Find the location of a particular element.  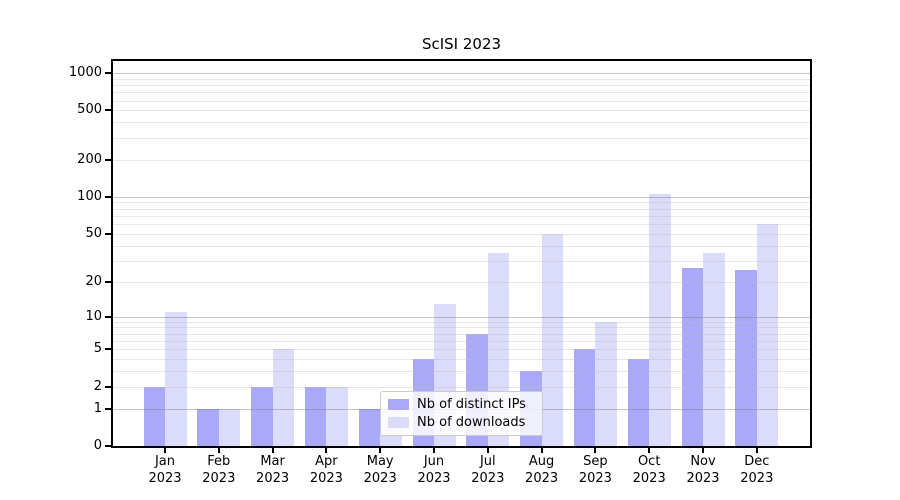

x-tick-month: Oct is located at coordinates (649, 461).